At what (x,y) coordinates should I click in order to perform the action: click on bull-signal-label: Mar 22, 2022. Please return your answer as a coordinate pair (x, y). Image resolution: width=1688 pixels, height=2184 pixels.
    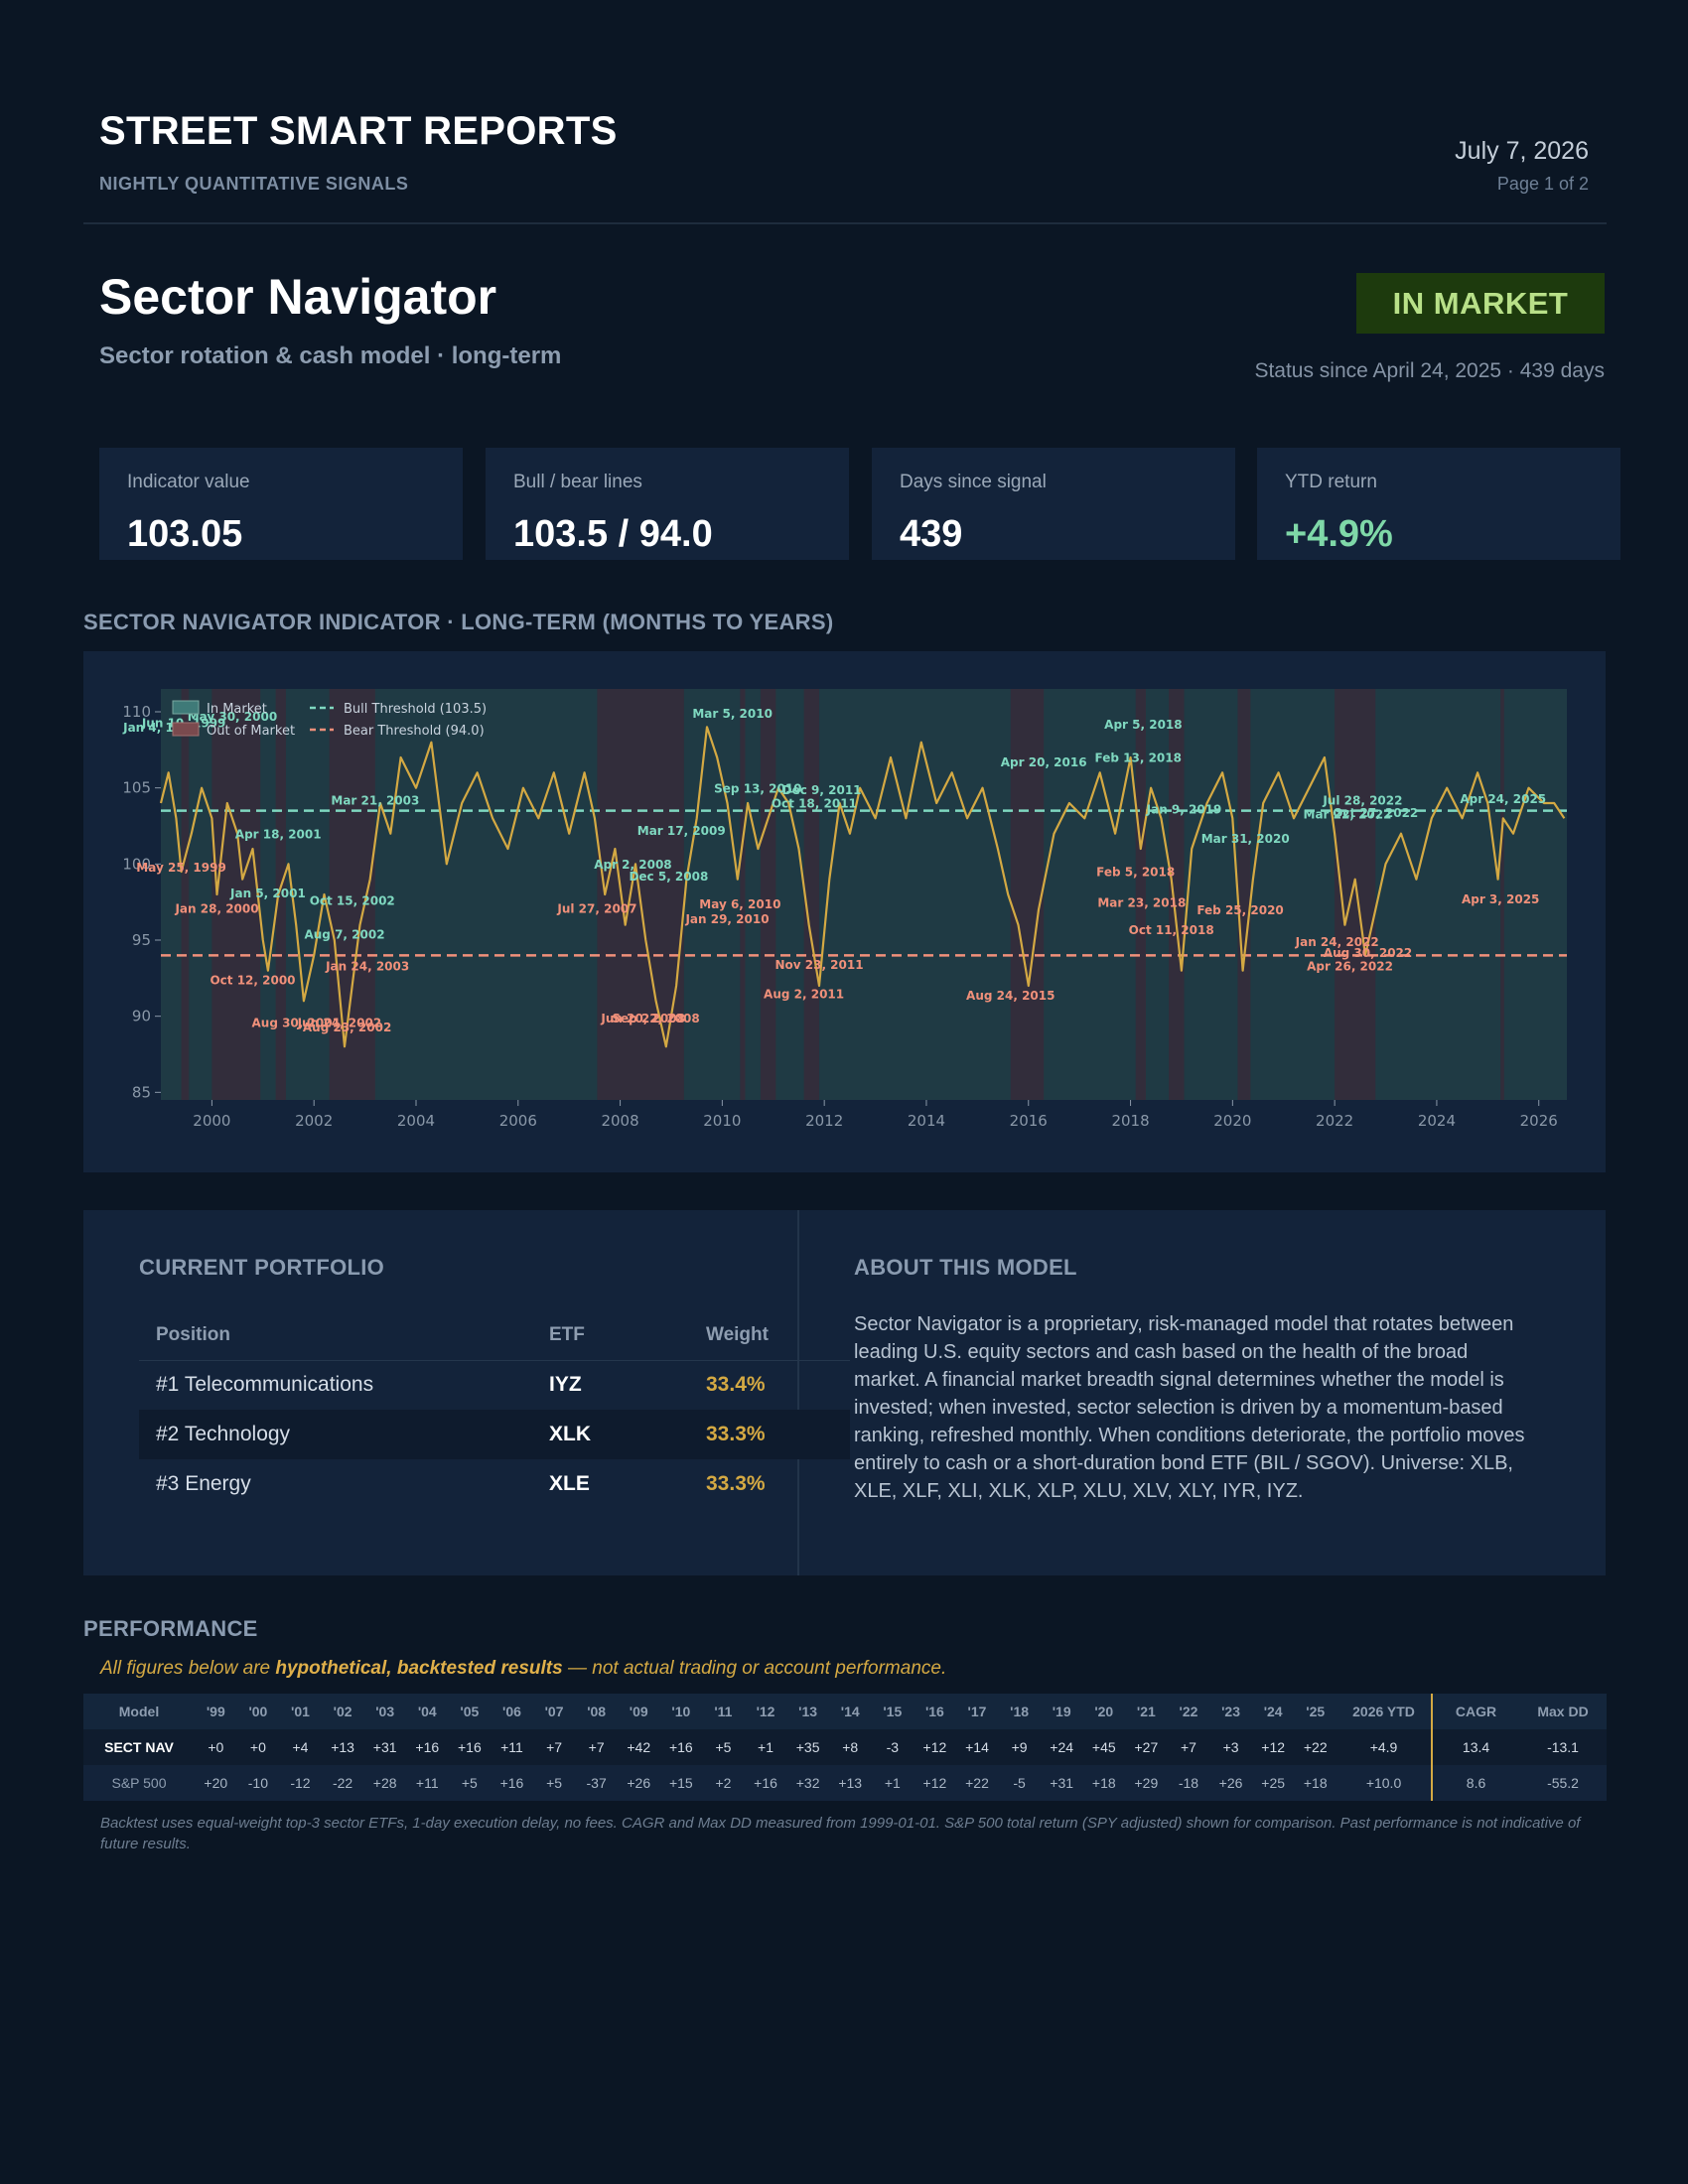
    Looking at the image, I should click on (1348, 814).